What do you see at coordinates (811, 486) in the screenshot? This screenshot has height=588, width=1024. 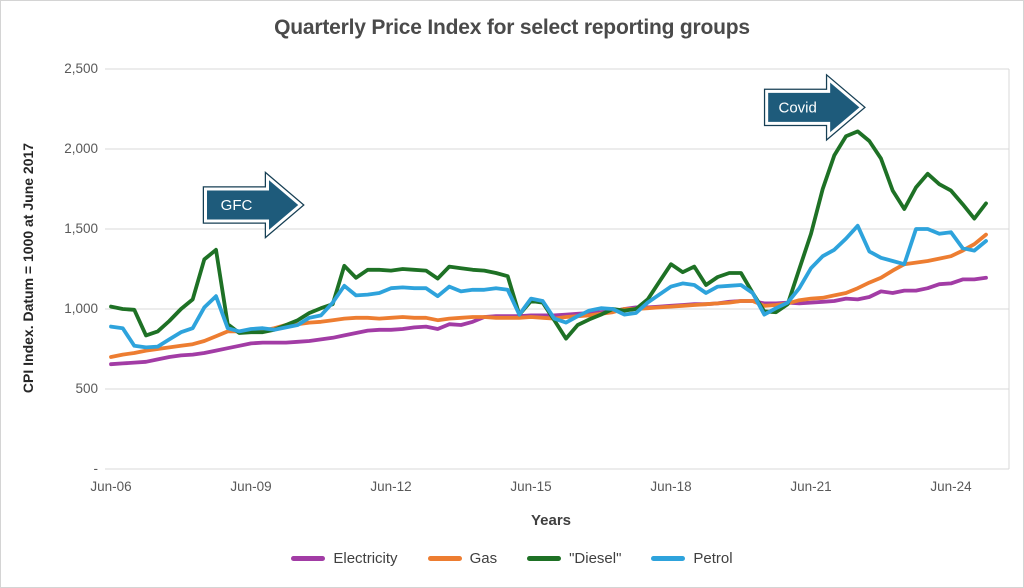 I see `x-tick-jun-21: Jun-21` at bounding box center [811, 486].